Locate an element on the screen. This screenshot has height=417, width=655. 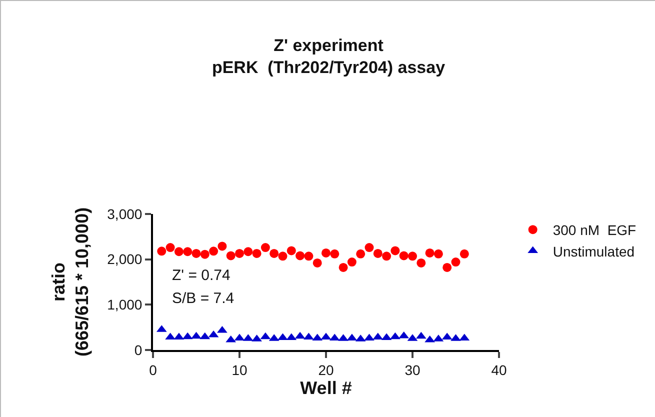
y-axis-title: ratio (665/615 * 10,000) is located at coordinates (70, 282).